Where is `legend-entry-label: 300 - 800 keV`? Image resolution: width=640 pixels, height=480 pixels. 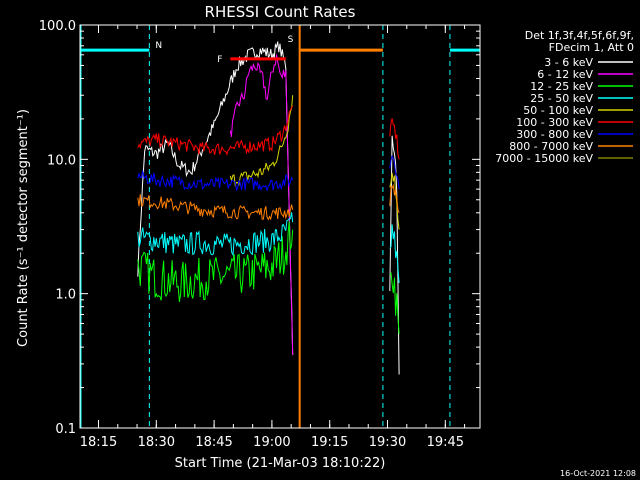
legend-entry-label: 300 - 800 keV is located at coordinates (554, 134).